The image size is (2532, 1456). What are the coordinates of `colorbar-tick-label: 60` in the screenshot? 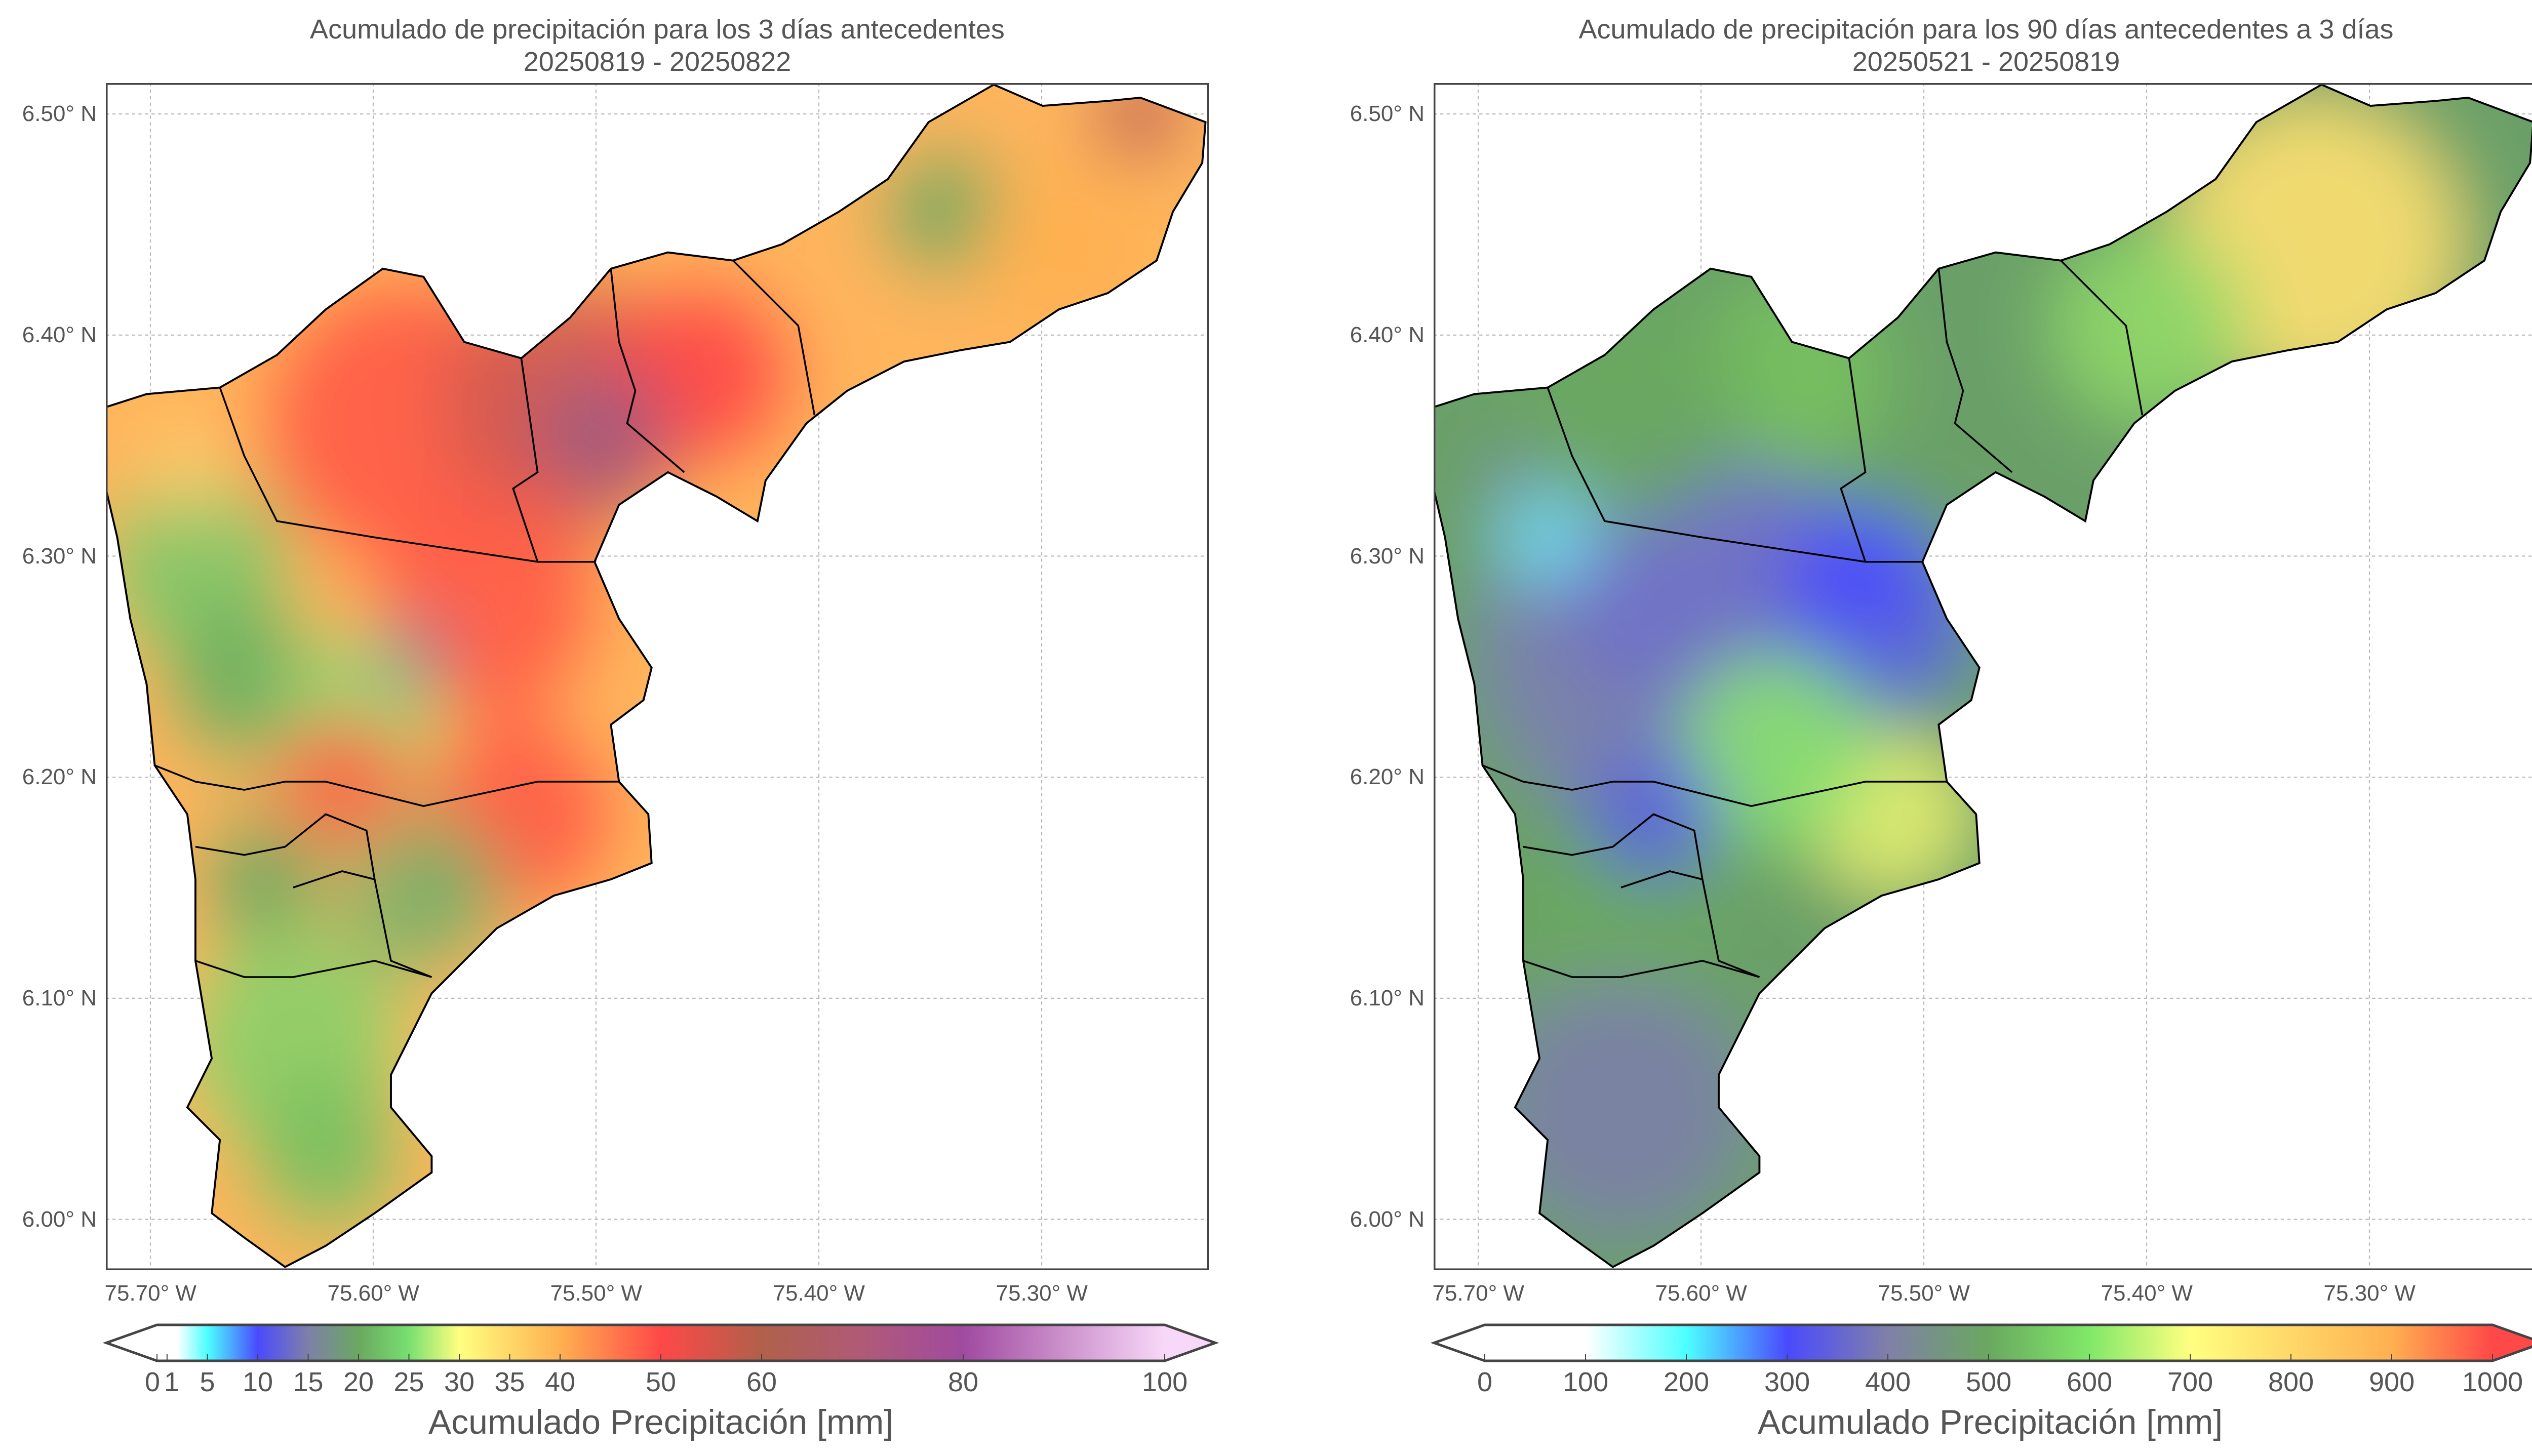 It's located at (761, 1382).